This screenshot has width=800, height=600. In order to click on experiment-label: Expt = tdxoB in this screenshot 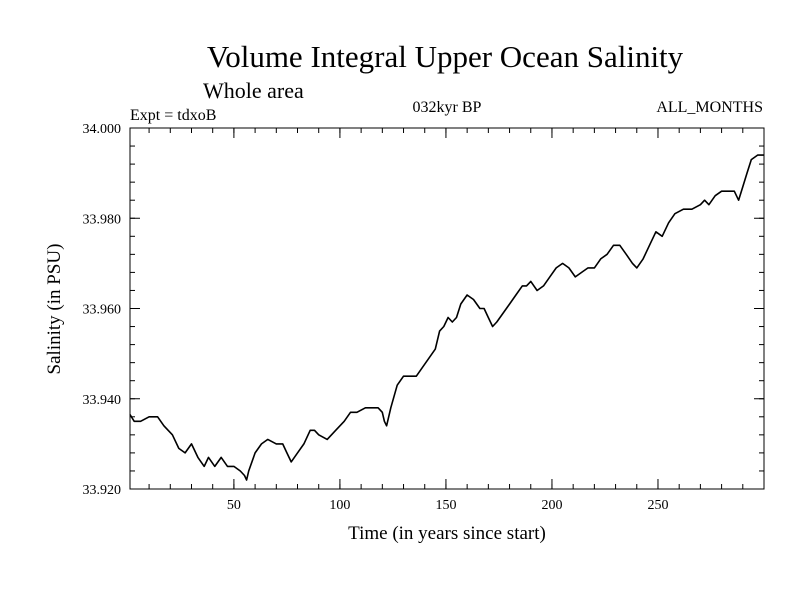, I will do `click(173, 115)`.